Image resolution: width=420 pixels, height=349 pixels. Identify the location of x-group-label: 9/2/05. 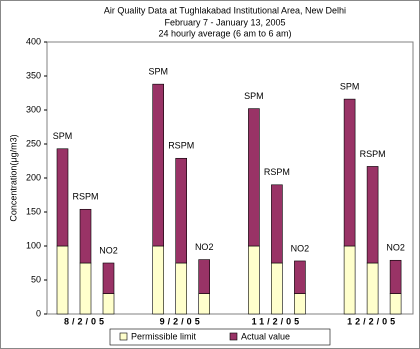
(181, 321).